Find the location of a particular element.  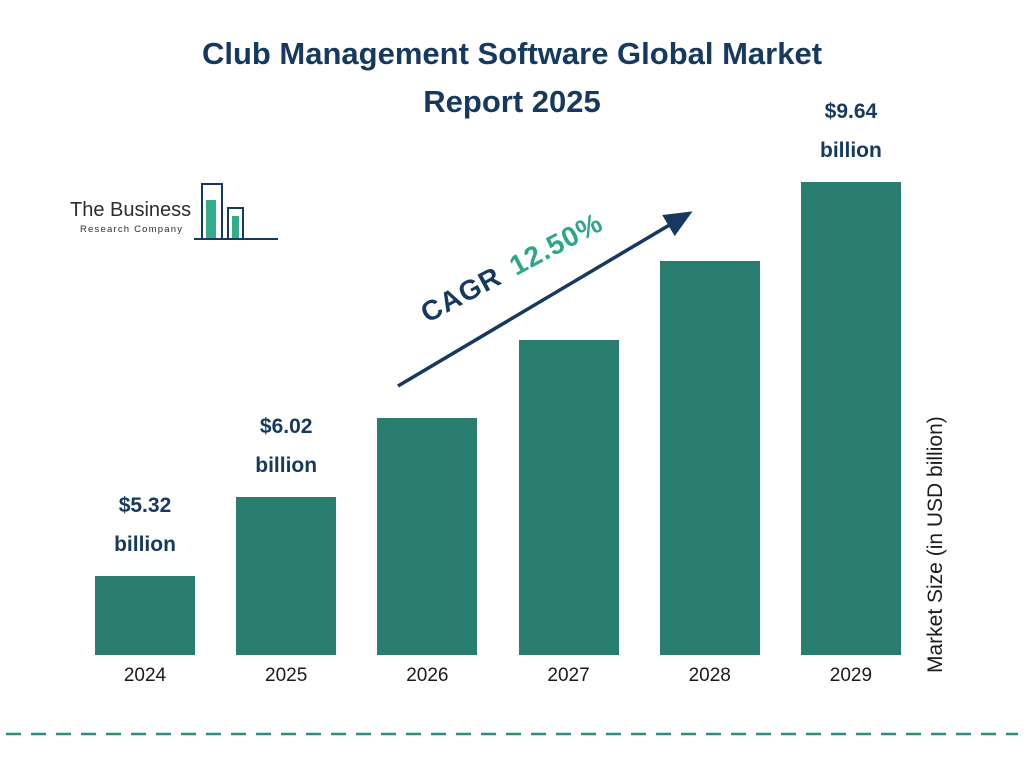

company-logo: The Business Research Company is located at coordinates (174, 211).